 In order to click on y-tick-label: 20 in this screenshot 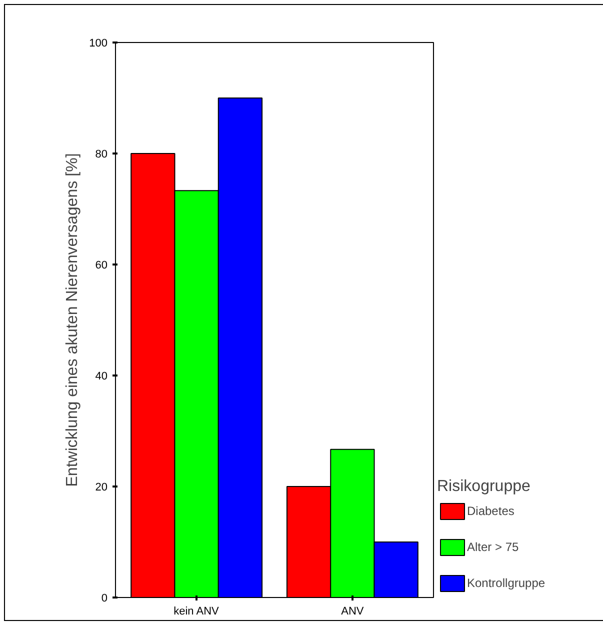, I will do `click(101, 488)`.